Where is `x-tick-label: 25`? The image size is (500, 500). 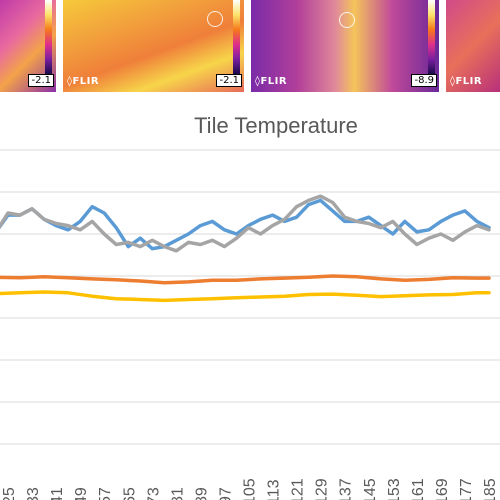
x-tick-label: 25 is located at coordinates (9, 493).